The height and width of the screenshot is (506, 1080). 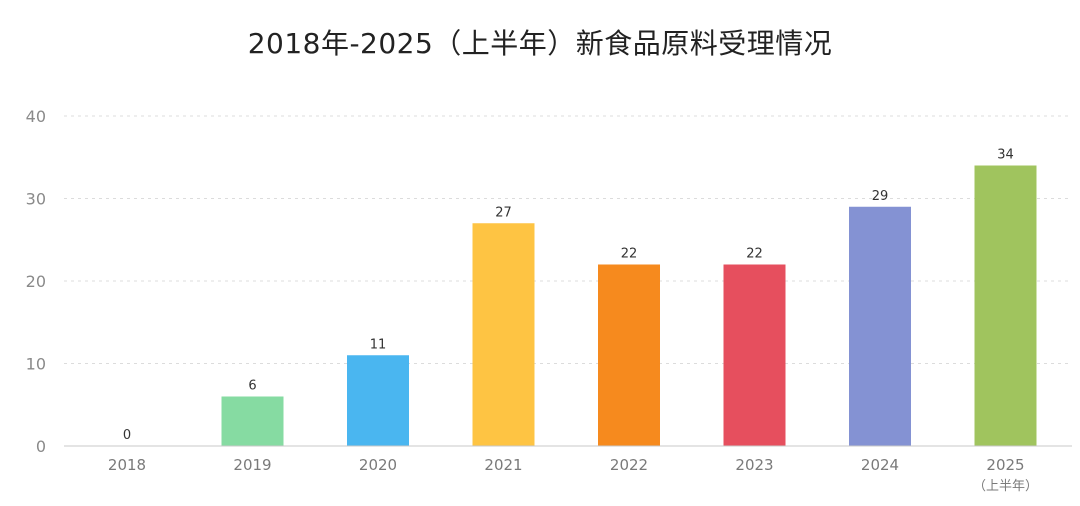 What do you see at coordinates (880, 196) in the screenshot?
I see `data-label: 29` at bounding box center [880, 196].